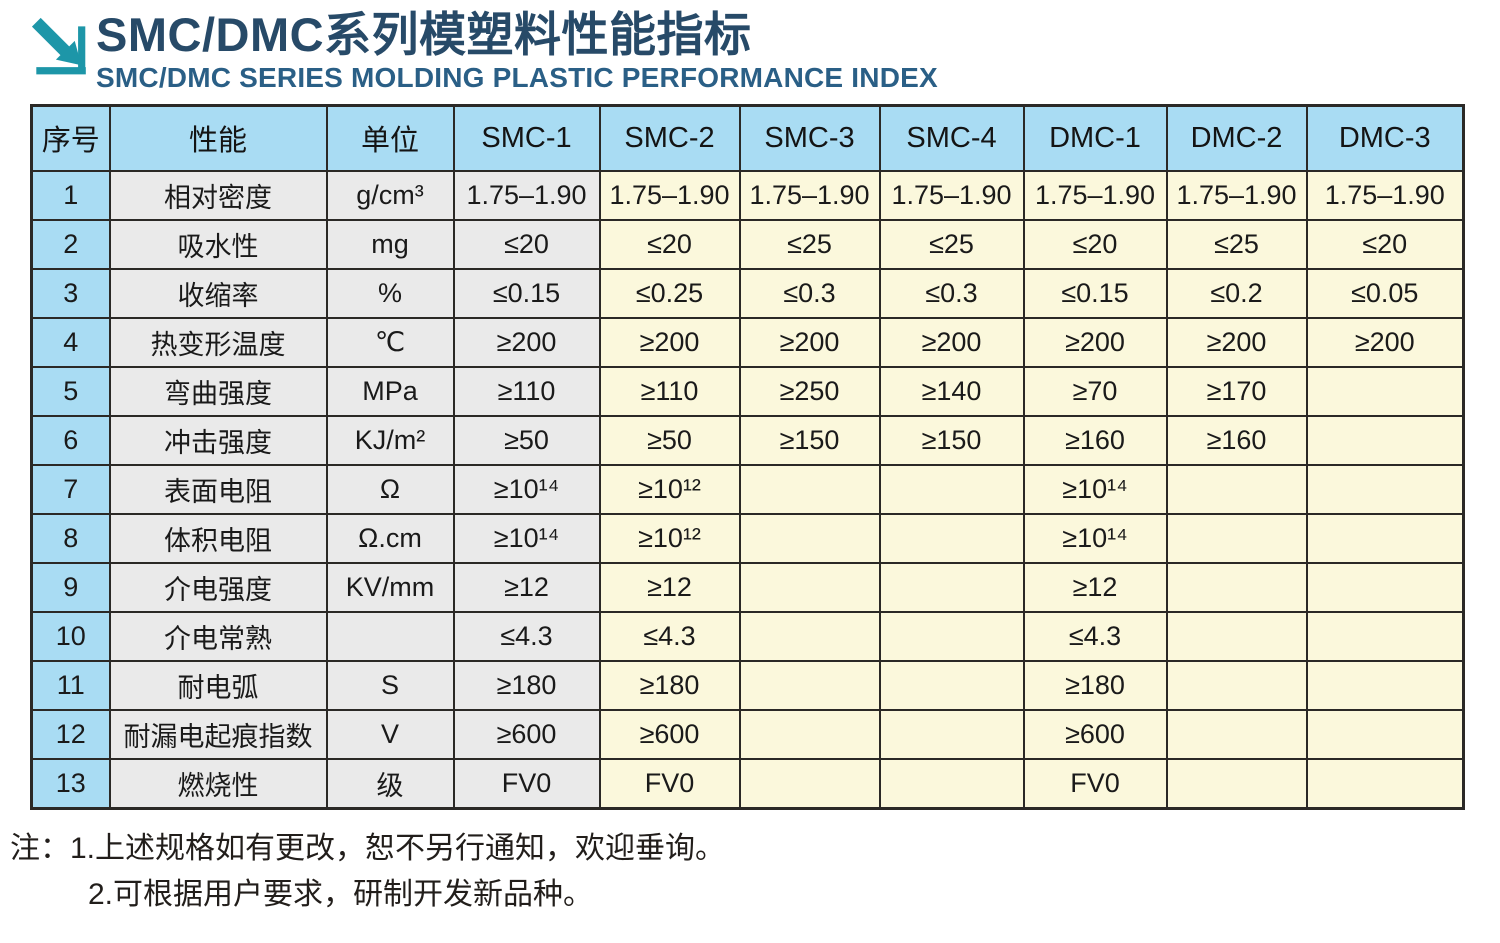  Describe the element at coordinates (951, 391) in the screenshot. I see `table-cell: ≥140` at that location.